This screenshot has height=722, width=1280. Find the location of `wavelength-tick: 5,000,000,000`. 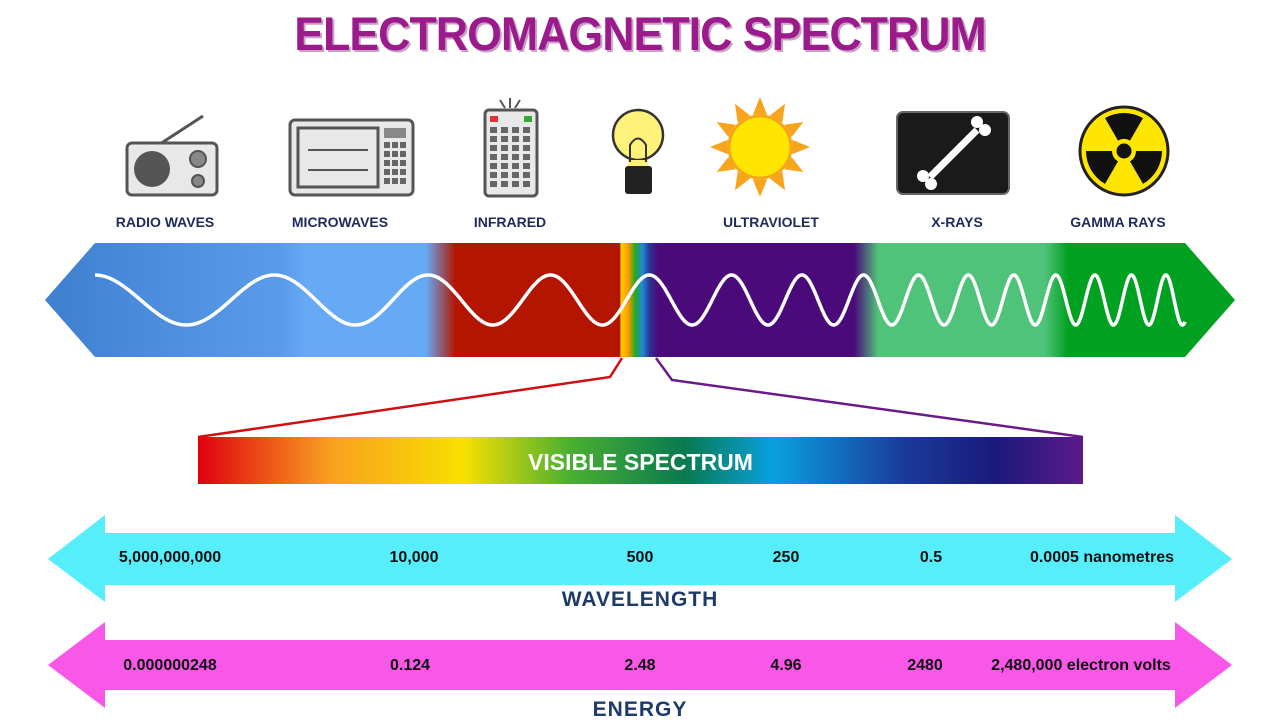

wavelength-tick: 5,000,000,000 is located at coordinates (170, 557).